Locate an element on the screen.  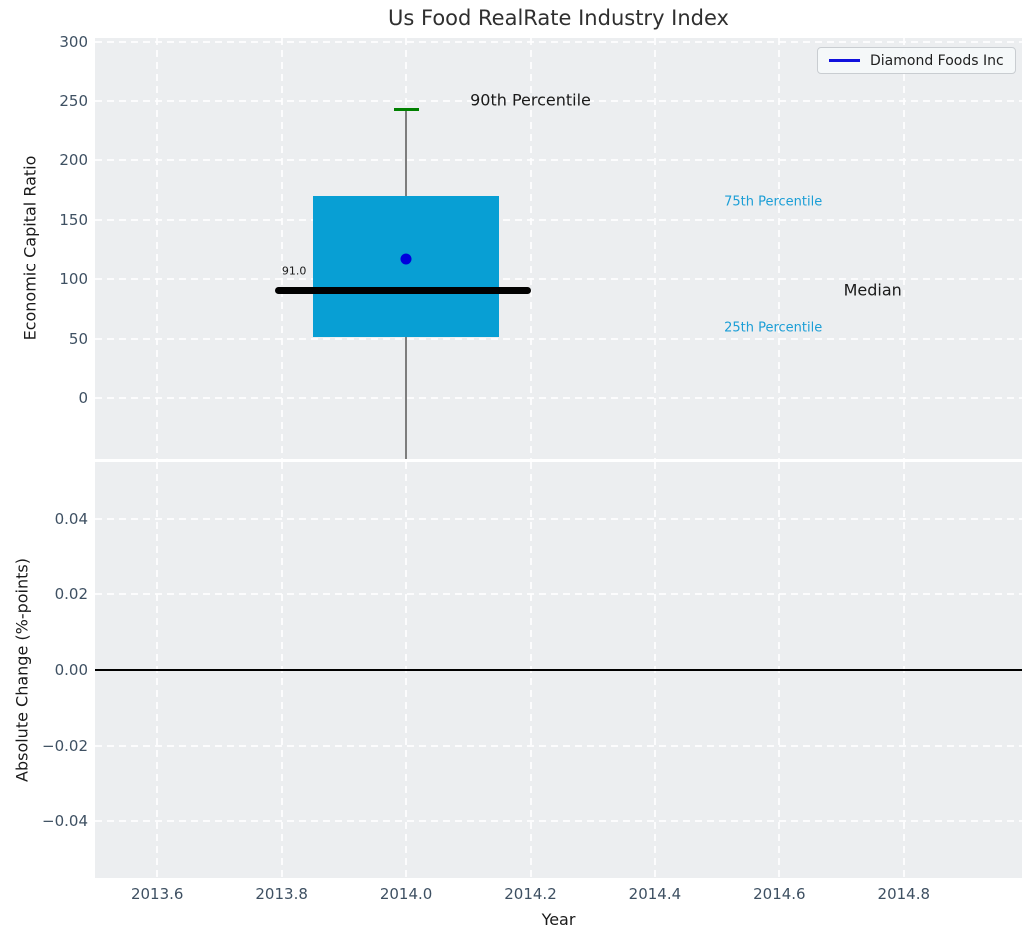
annotation-median: Median is located at coordinates (872, 290).